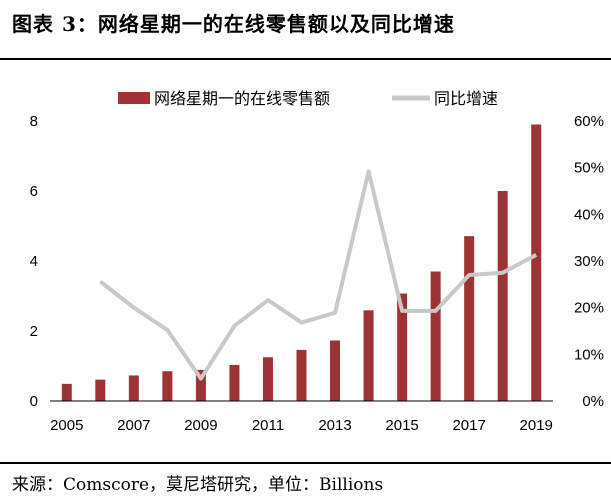 Image resolution: width=611 pixels, height=496 pixels. Describe the element at coordinates (234, 382) in the screenshot. I see `bar-2010` at that location.